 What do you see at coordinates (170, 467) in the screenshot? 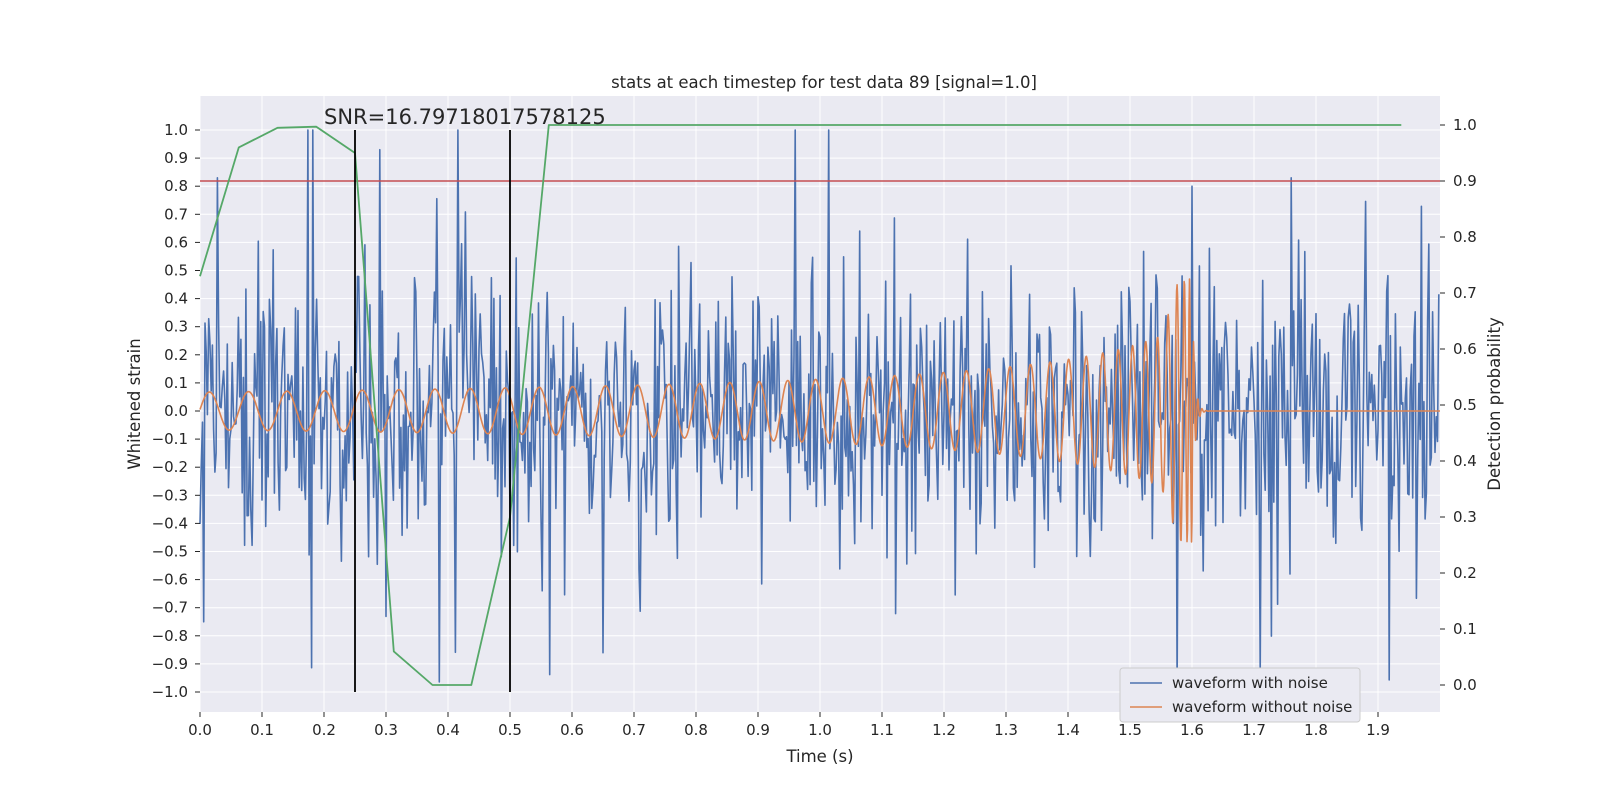
I see `y-tick-label: −0.2` at bounding box center [170, 467].